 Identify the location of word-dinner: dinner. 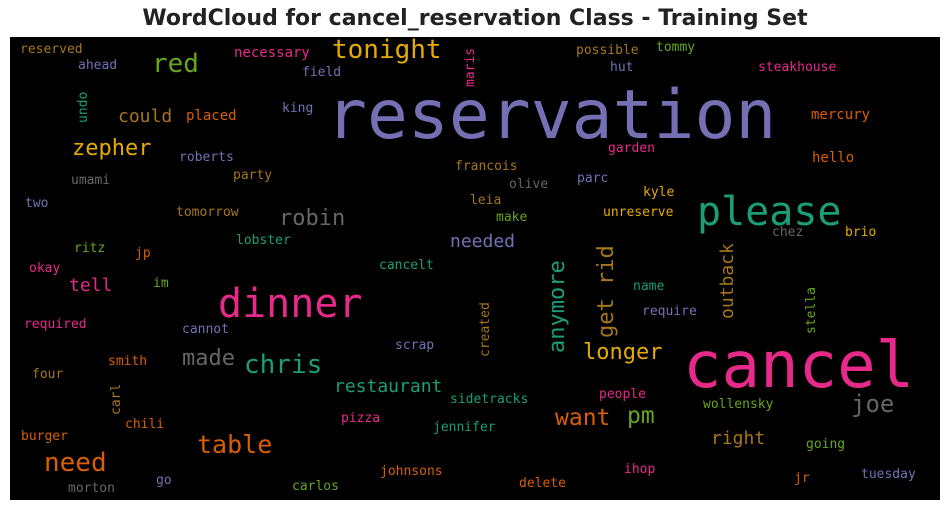
(290, 304).